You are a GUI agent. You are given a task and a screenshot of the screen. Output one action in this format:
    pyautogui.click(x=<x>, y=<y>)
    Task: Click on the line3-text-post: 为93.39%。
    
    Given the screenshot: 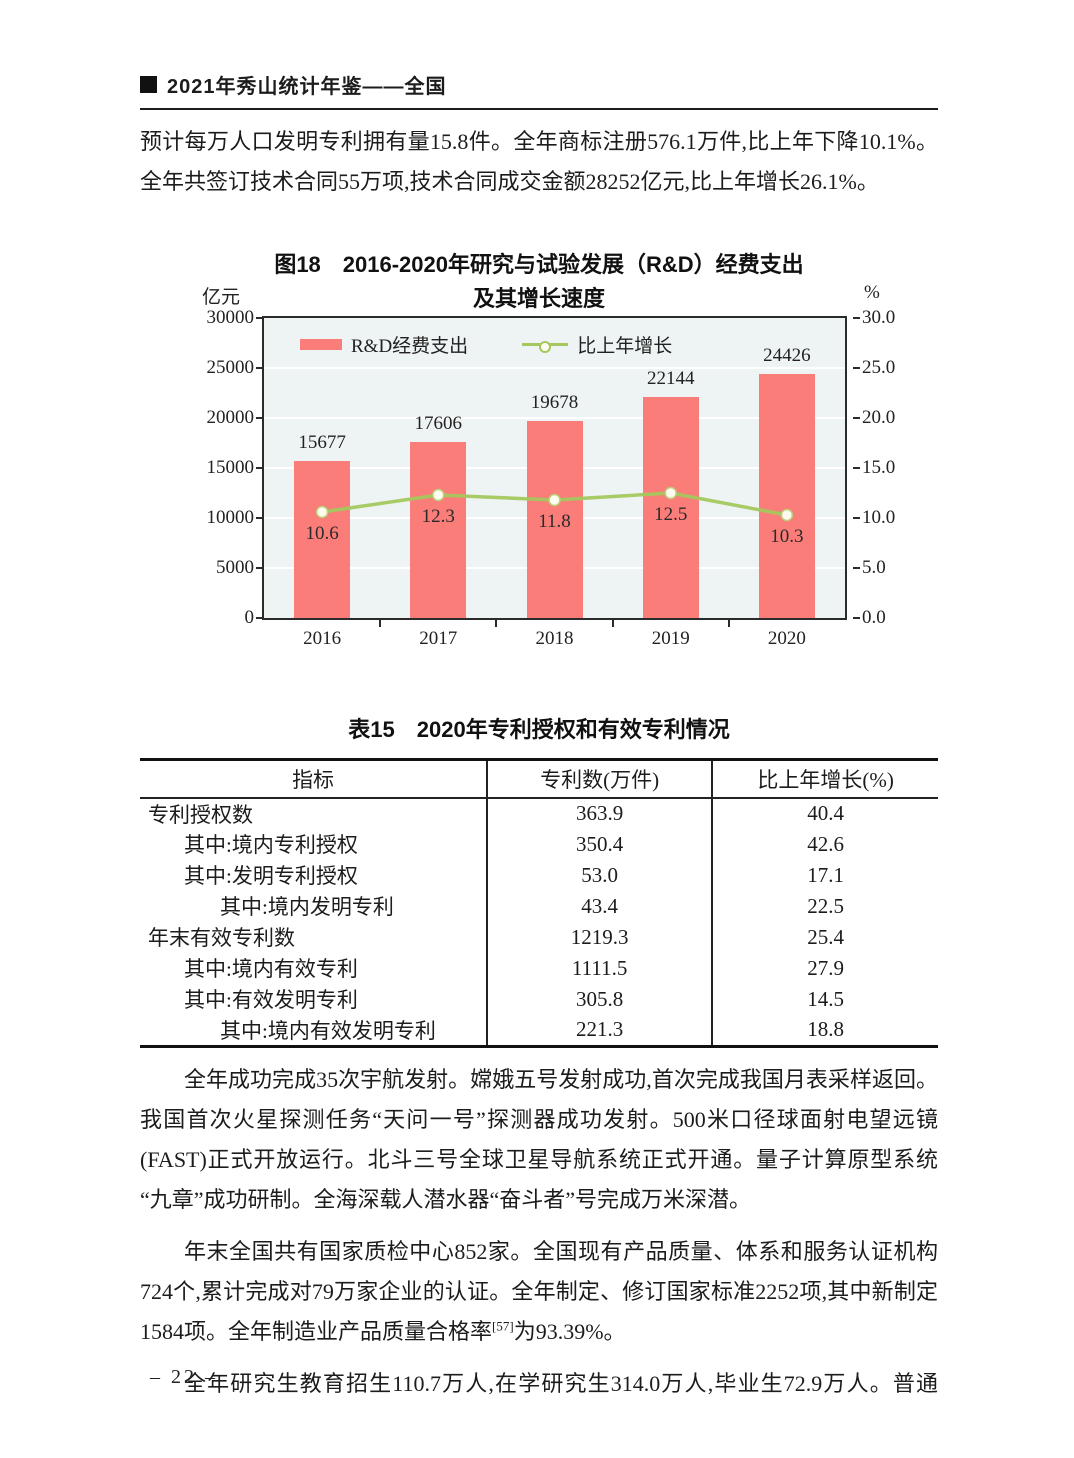 What is the action you would take?
    pyautogui.click(x=569, y=1331)
    